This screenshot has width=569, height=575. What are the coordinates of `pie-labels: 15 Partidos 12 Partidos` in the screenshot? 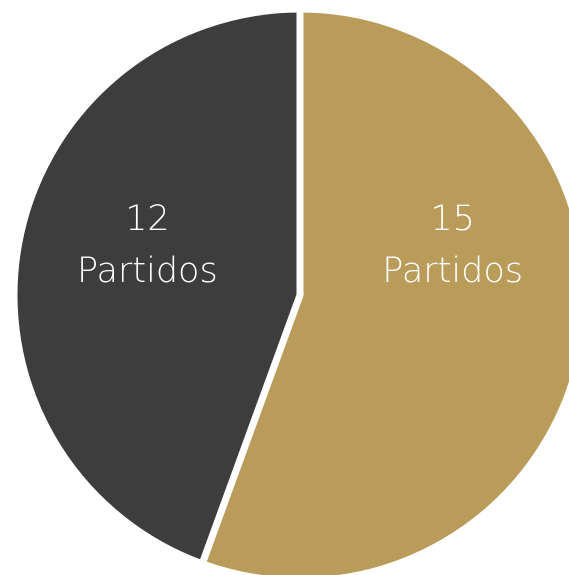 It's located at (300, 245).